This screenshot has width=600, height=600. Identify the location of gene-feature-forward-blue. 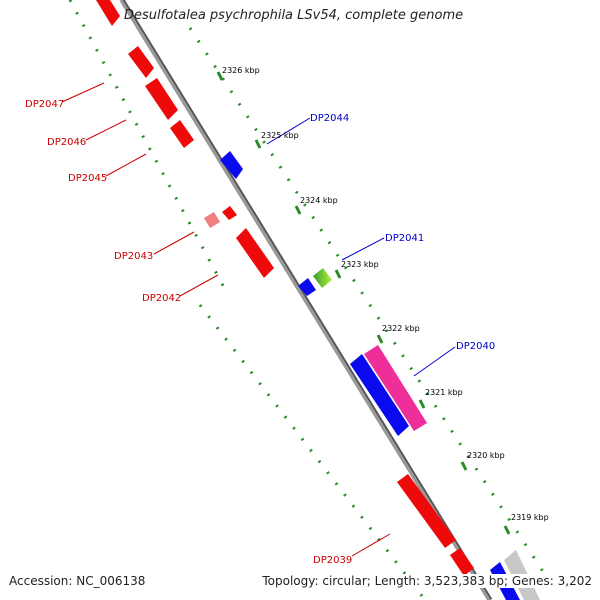
(379, 395).